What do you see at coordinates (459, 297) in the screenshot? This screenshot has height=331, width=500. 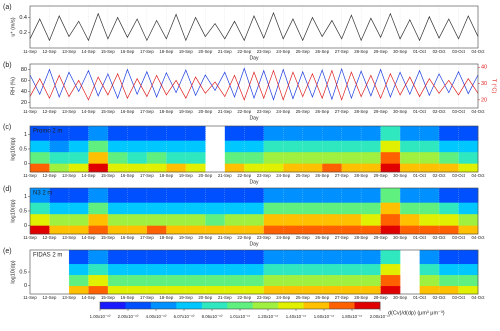 I see `x-tick-label: 03-Oct` at bounding box center [459, 297].